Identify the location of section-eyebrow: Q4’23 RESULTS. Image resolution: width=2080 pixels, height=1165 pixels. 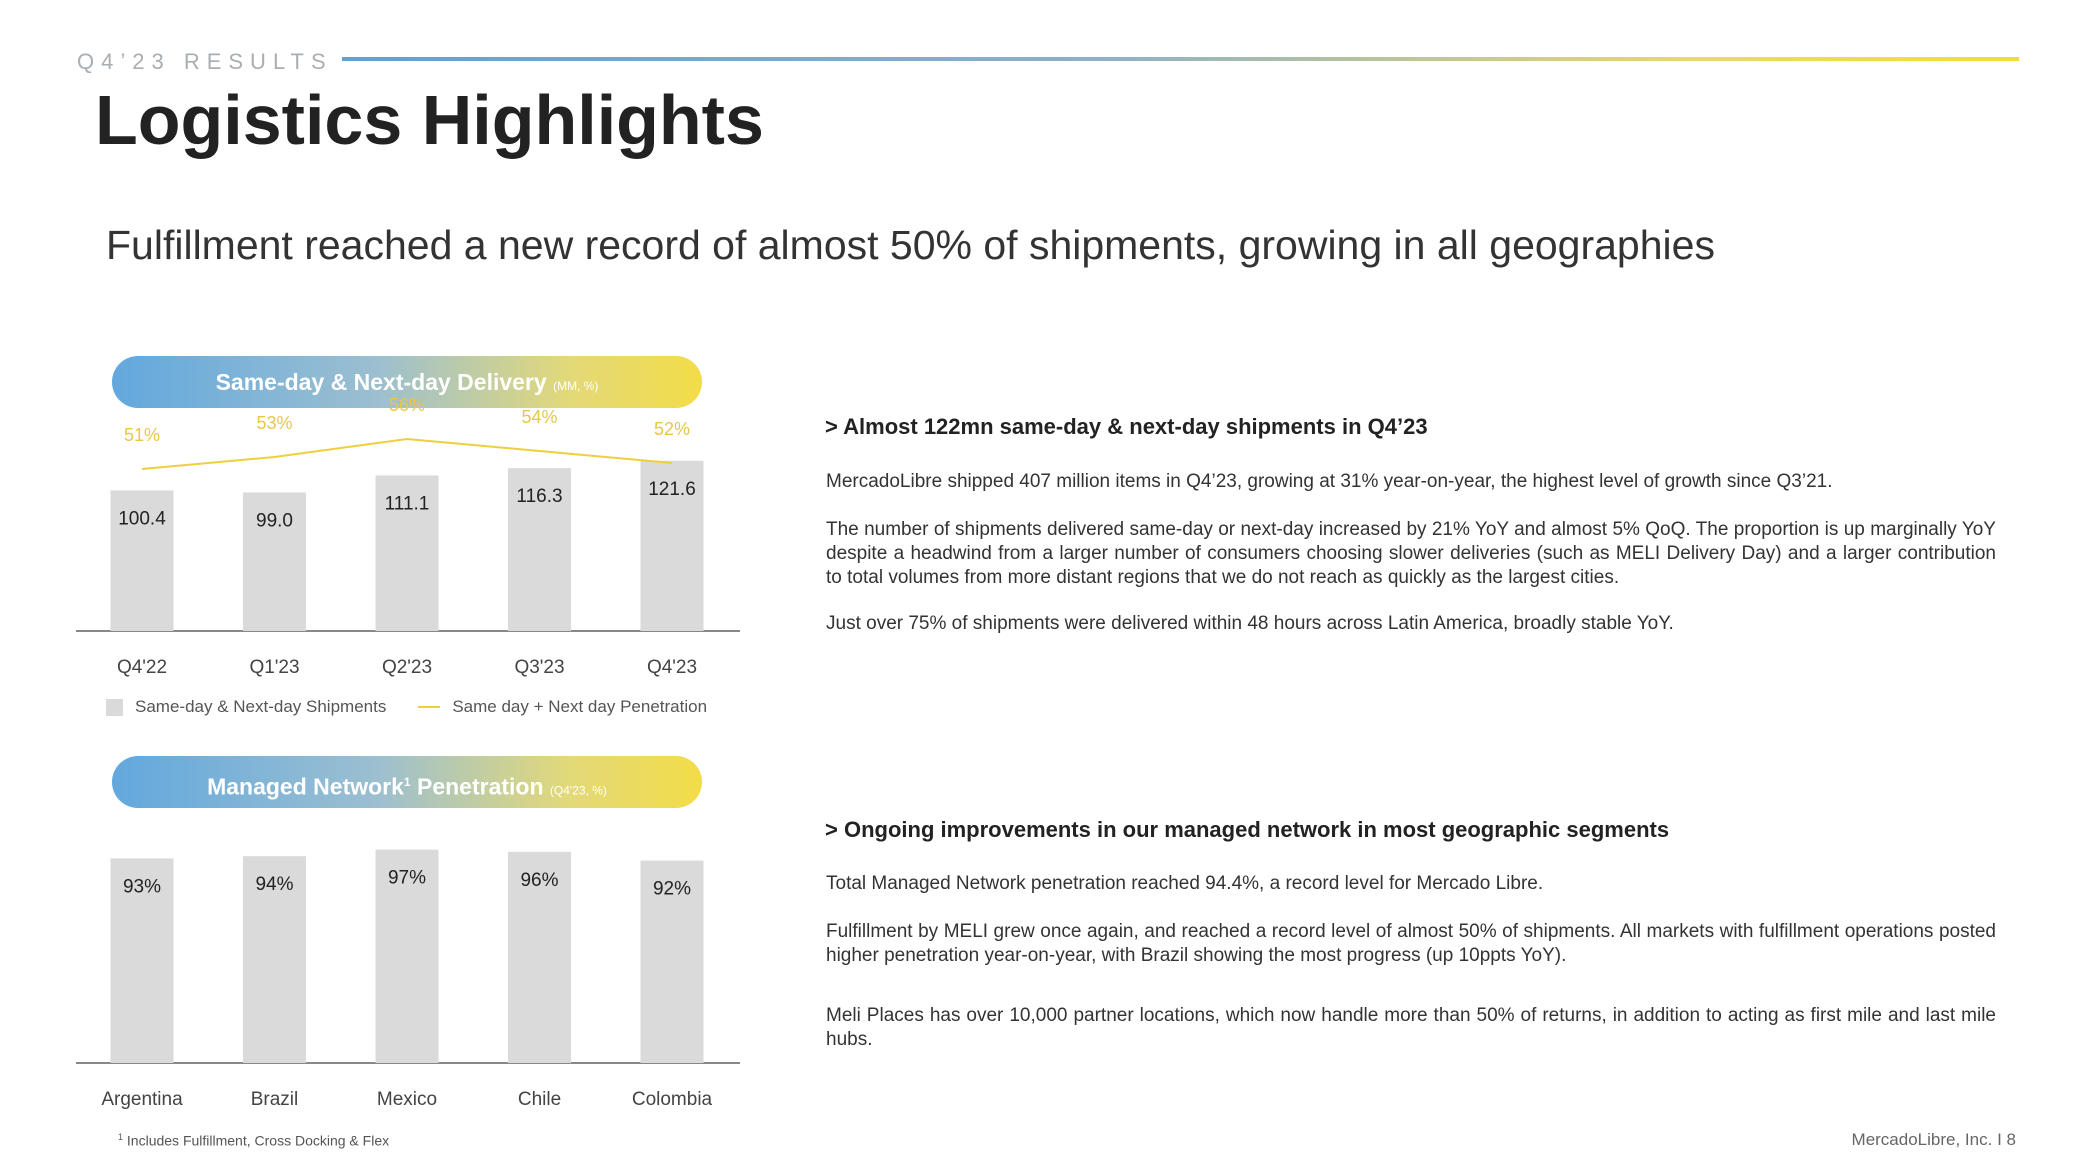
(205, 61).